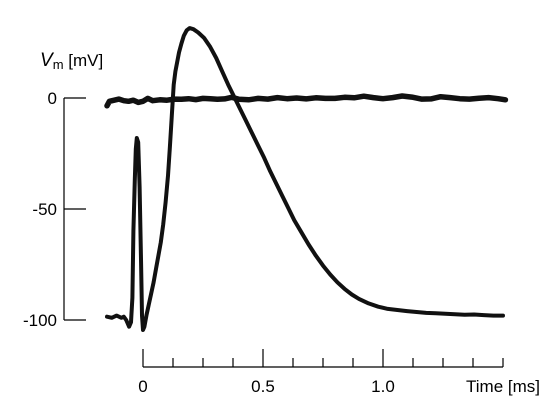 The height and width of the screenshot is (409, 556). Describe the element at coordinates (44, 209) in the screenshot. I see `y-tick-label: -50` at that location.